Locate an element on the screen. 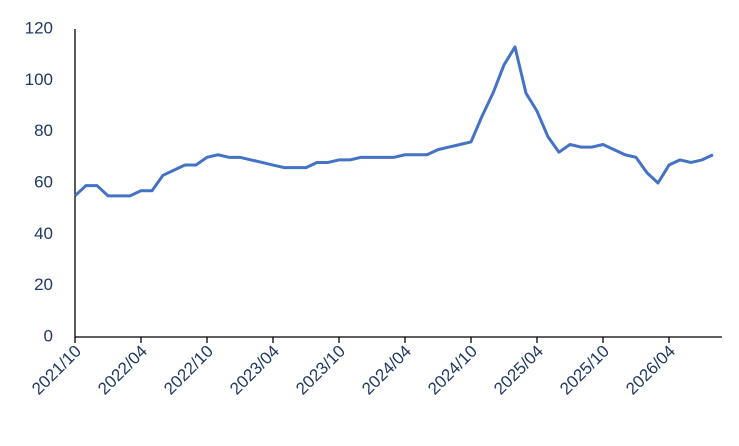  x-tick-label: 2026/04 is located at coordinates (650, 370).